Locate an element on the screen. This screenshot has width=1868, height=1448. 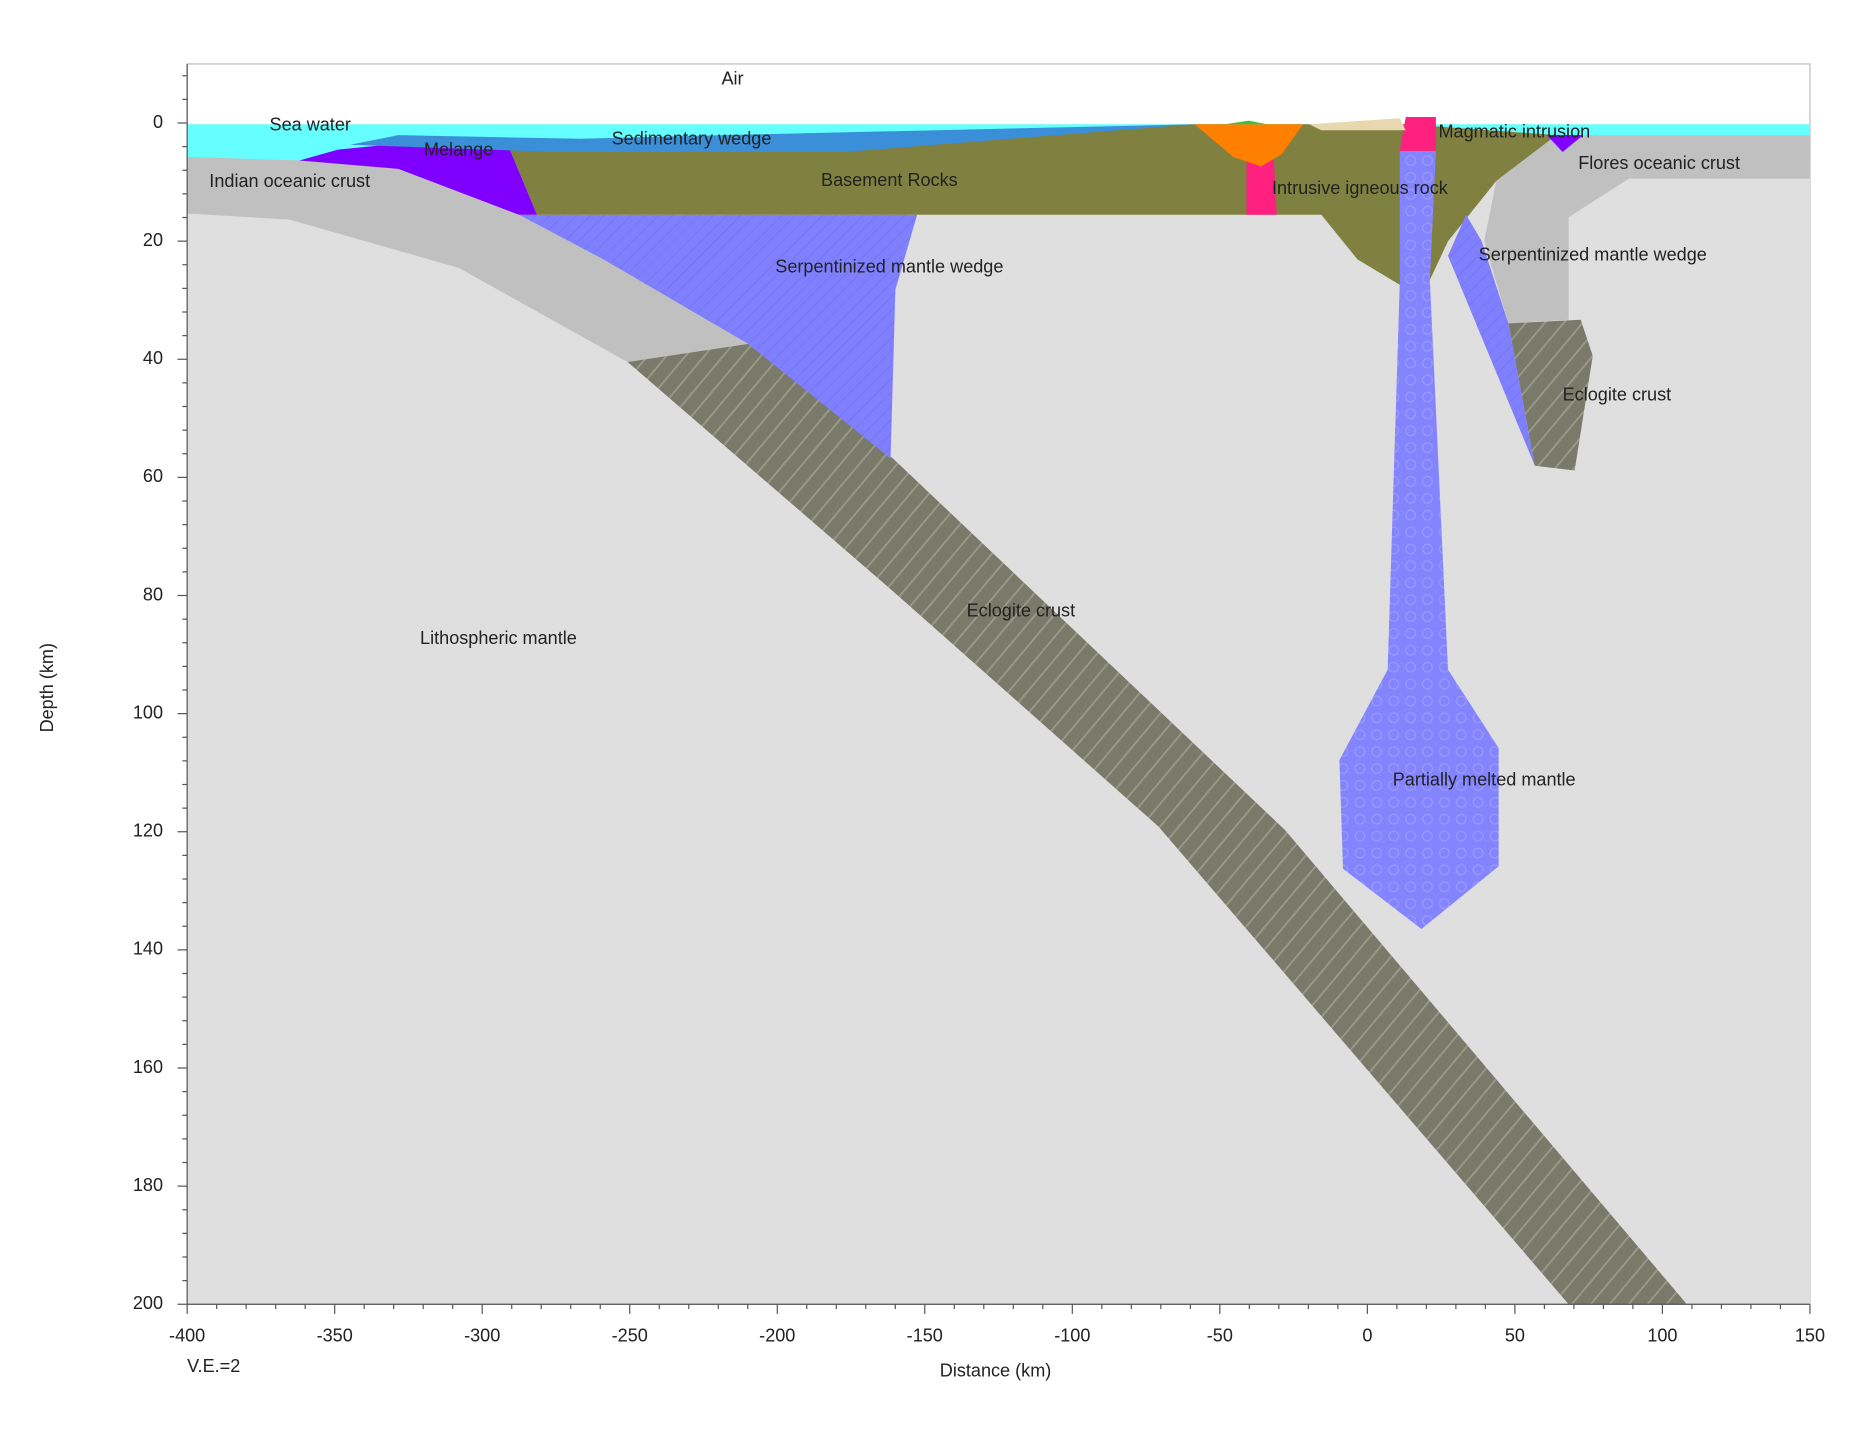
label: Sea water is located at coordinates (310, 124).